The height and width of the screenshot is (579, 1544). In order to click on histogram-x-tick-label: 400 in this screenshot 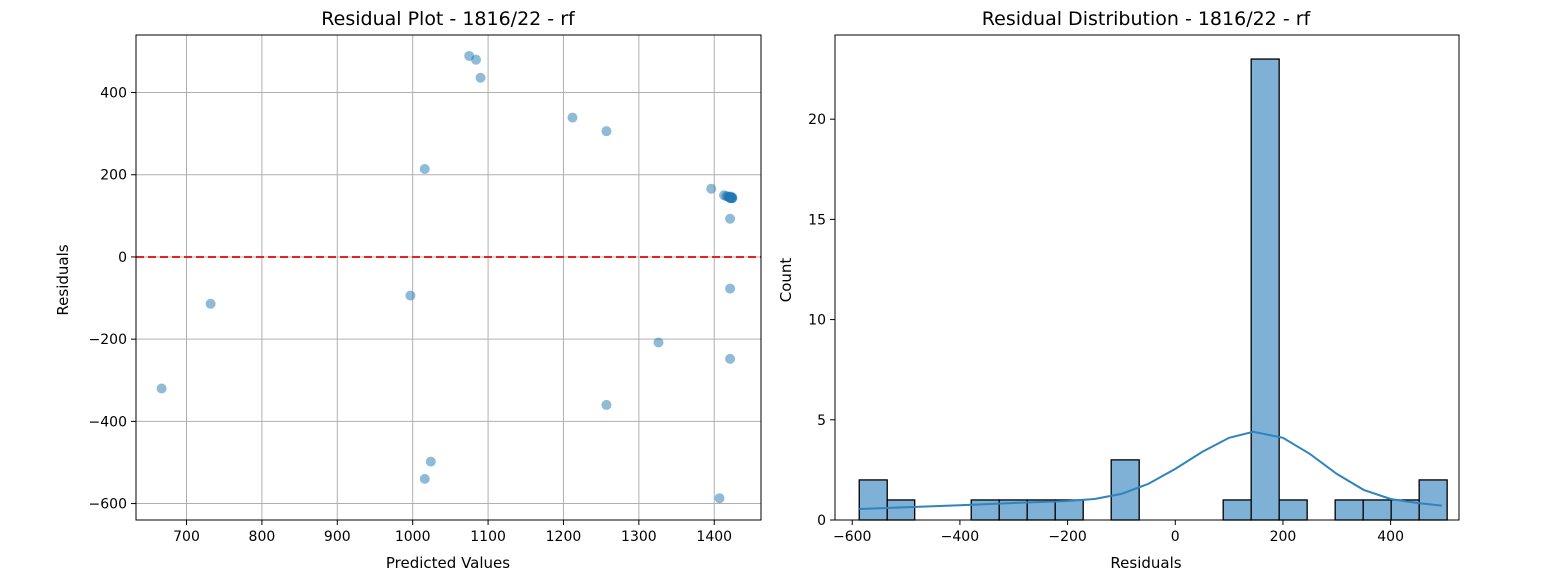, I will do `click(1390, 537)`.